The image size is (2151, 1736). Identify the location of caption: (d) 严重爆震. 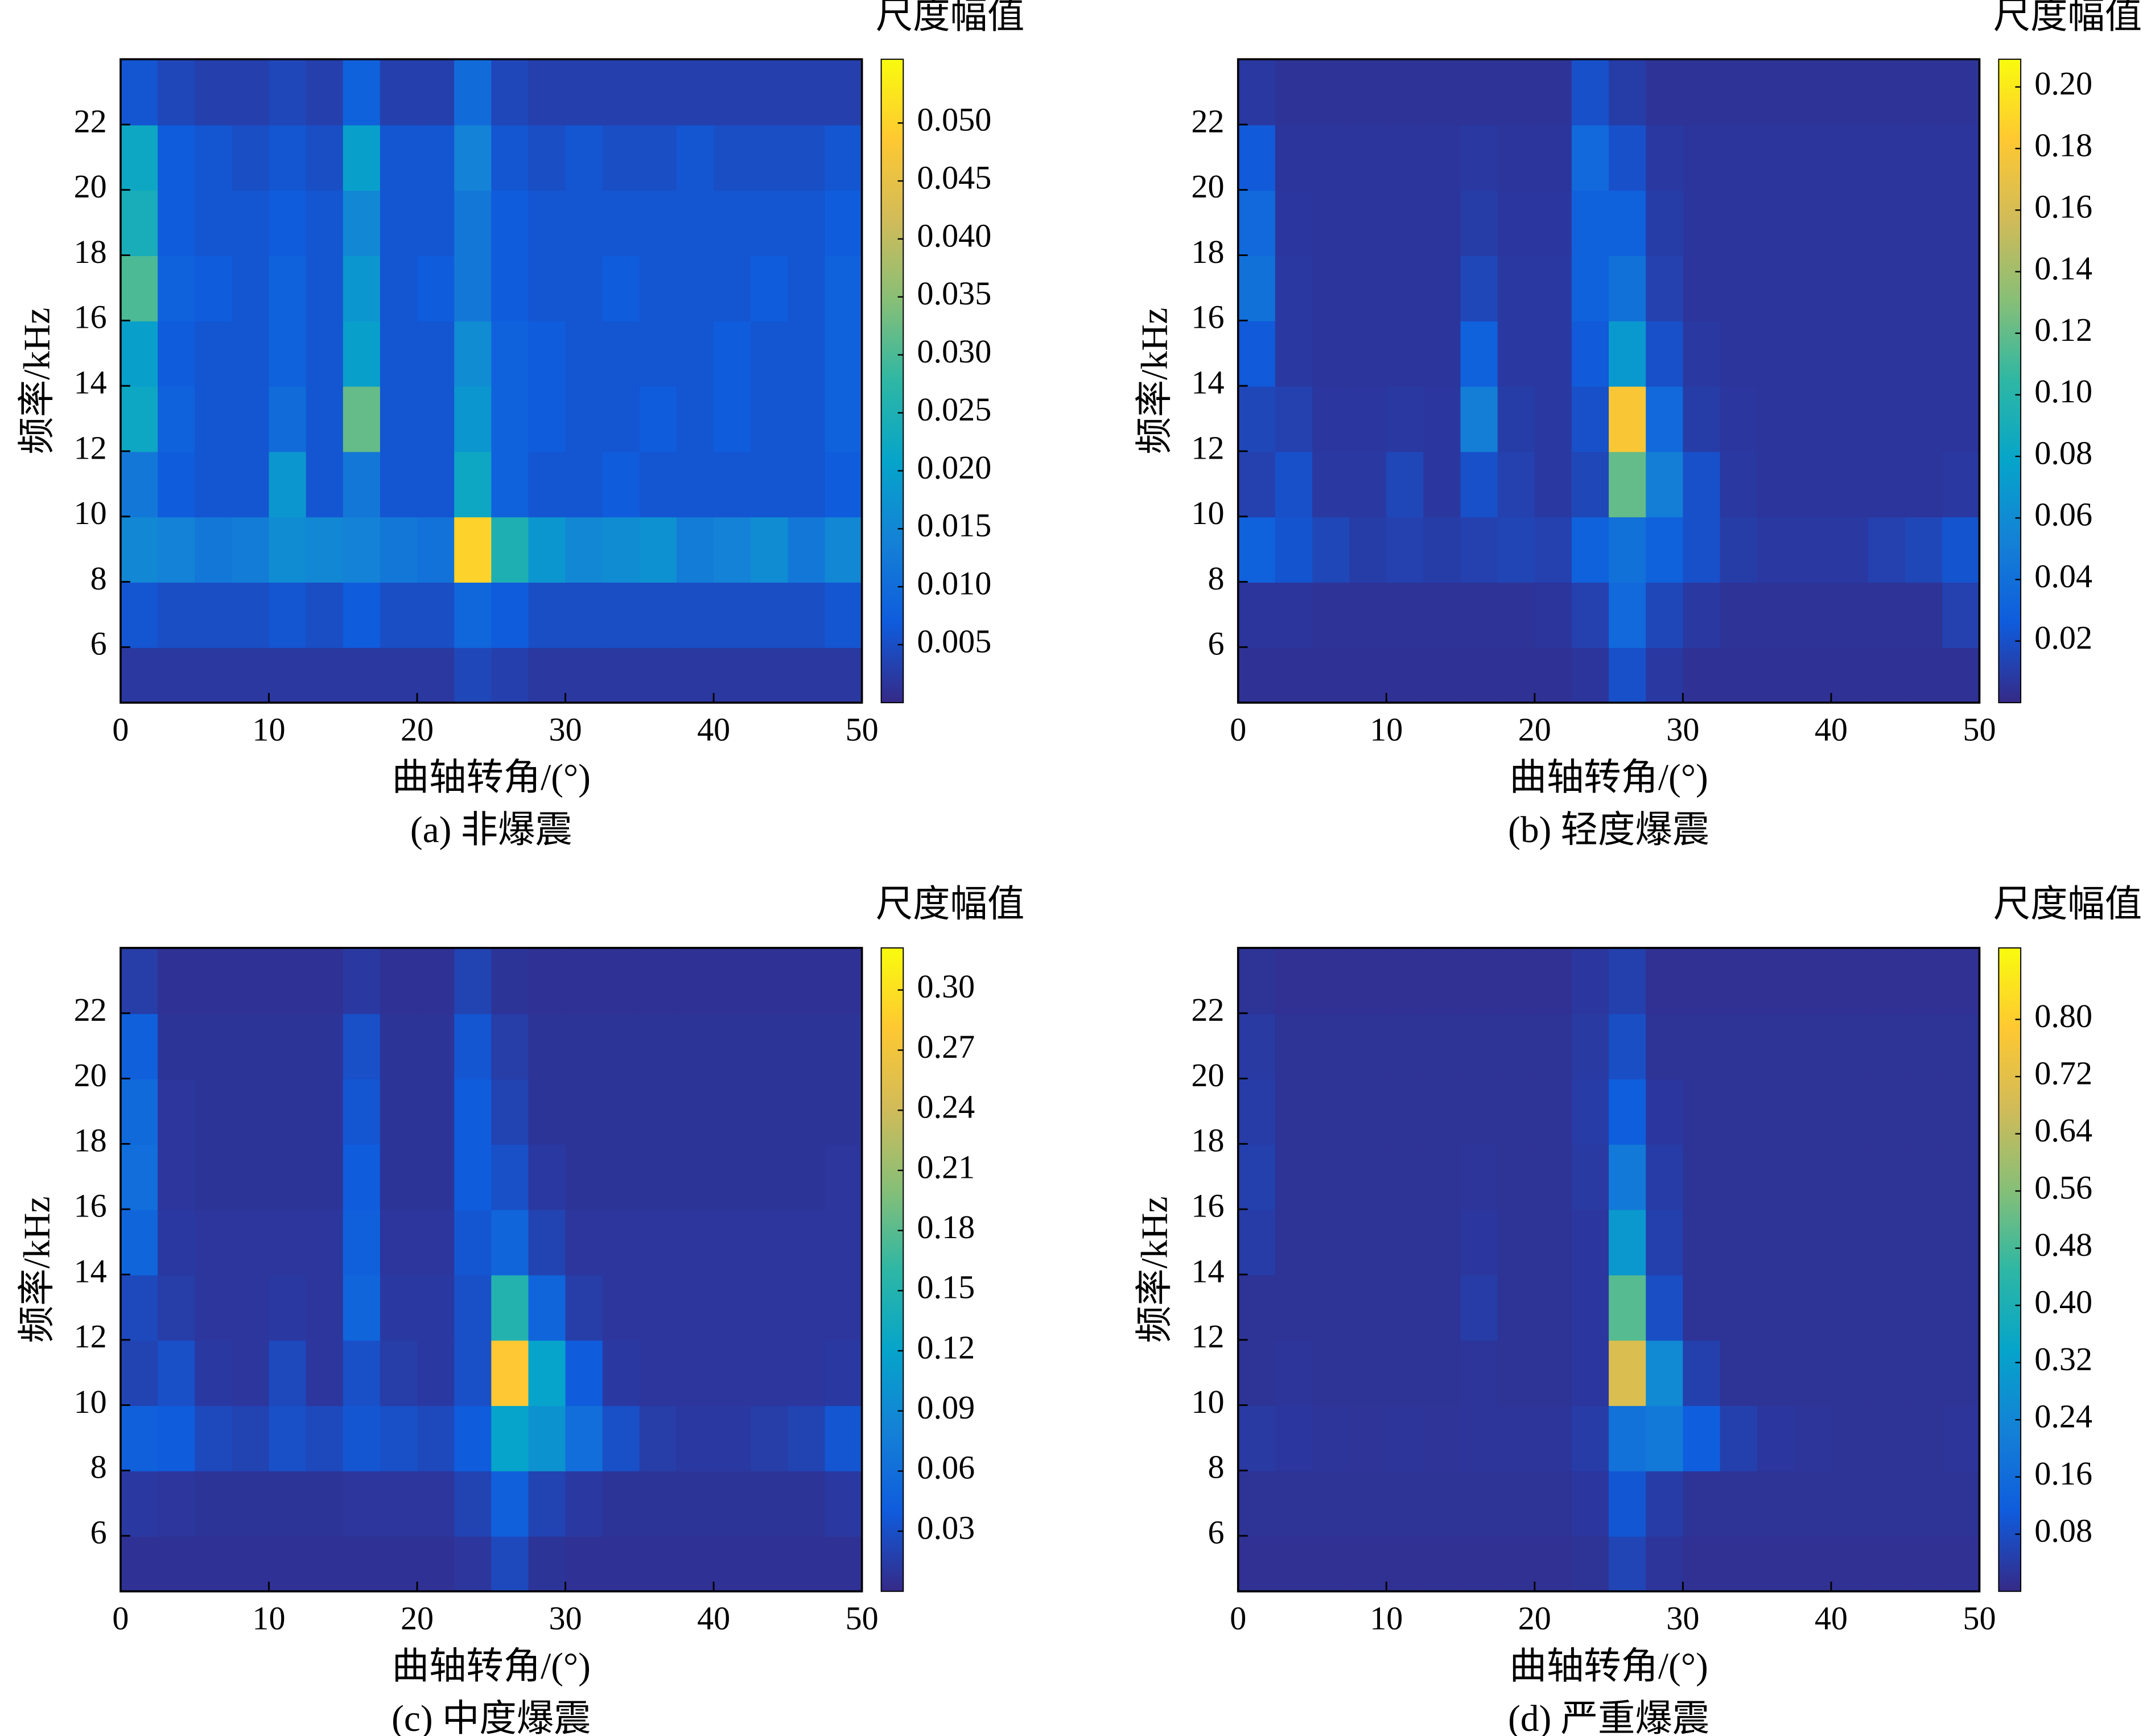
(1608, 1717).